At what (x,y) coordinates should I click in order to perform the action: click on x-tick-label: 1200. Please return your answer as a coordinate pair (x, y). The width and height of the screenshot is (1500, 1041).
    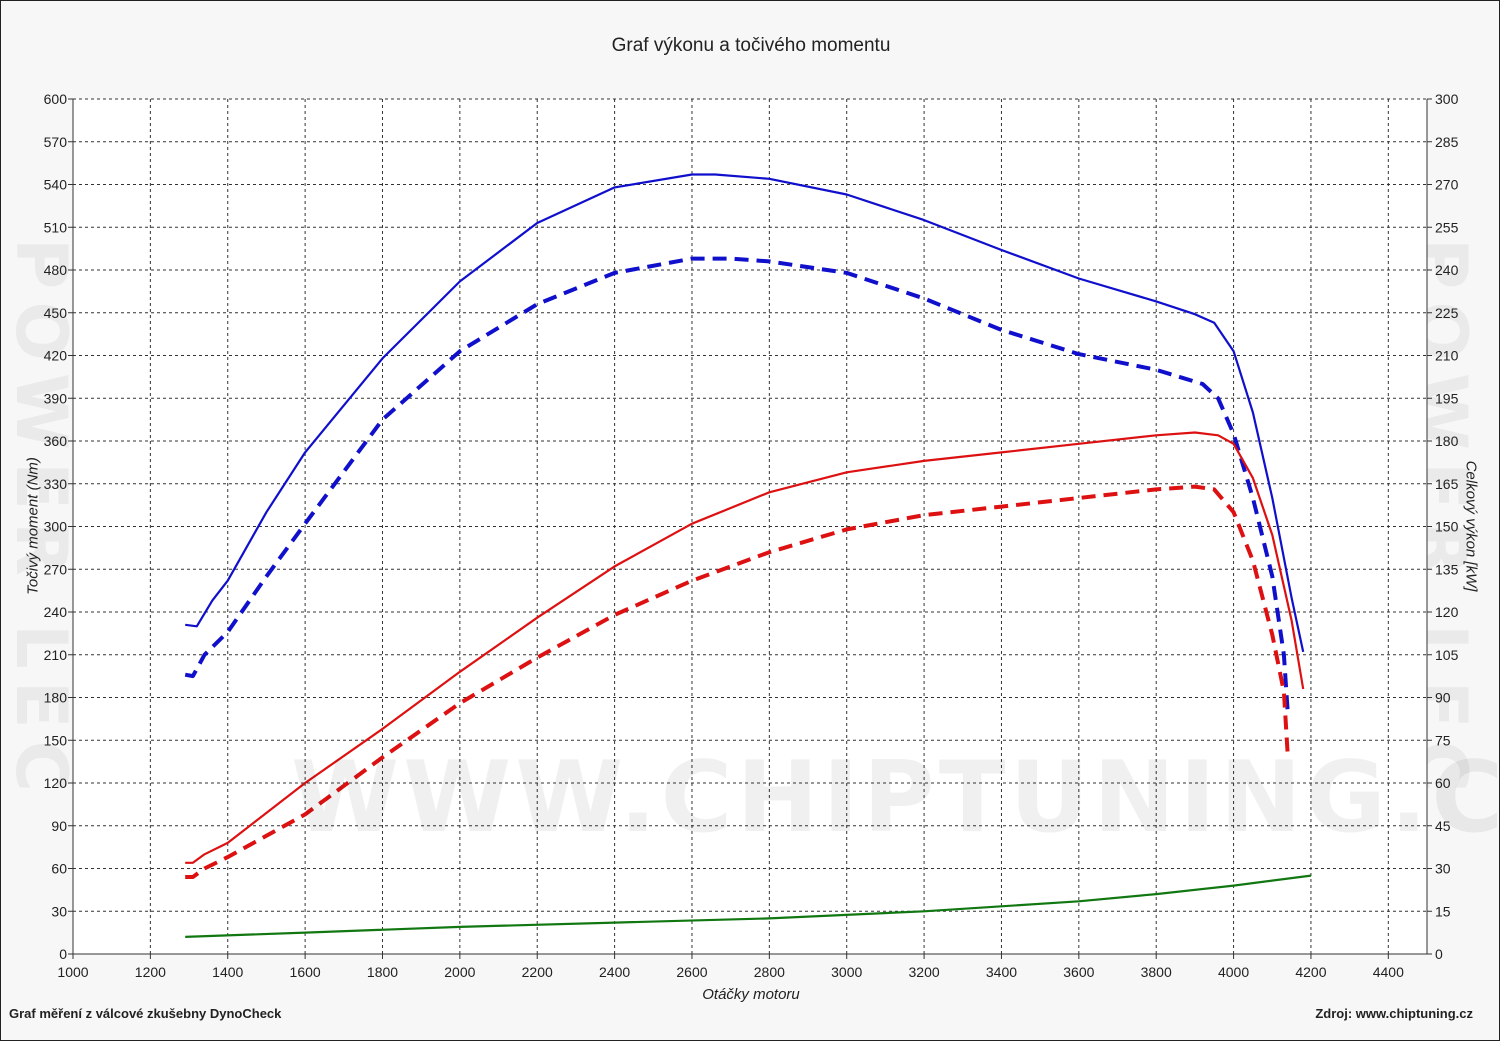
    Looking at the image, I should click on (150, 972).